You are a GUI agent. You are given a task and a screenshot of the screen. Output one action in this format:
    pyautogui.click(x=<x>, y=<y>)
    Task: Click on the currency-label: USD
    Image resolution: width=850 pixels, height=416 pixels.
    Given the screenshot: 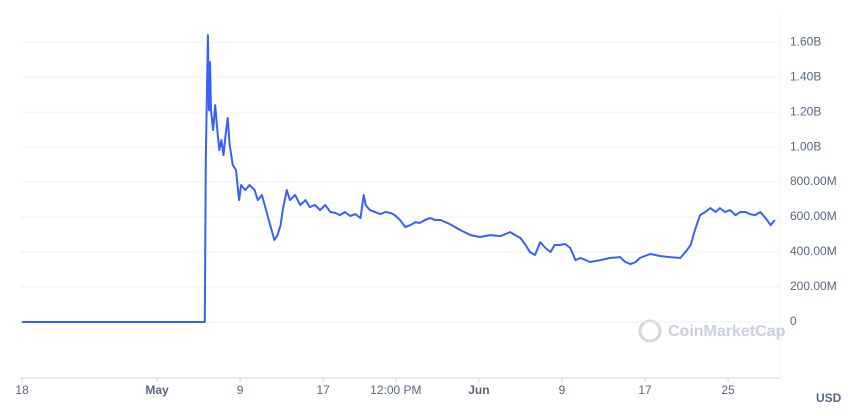 What is the action you would take?
    pyautogui.click(x=829, y=398)
    